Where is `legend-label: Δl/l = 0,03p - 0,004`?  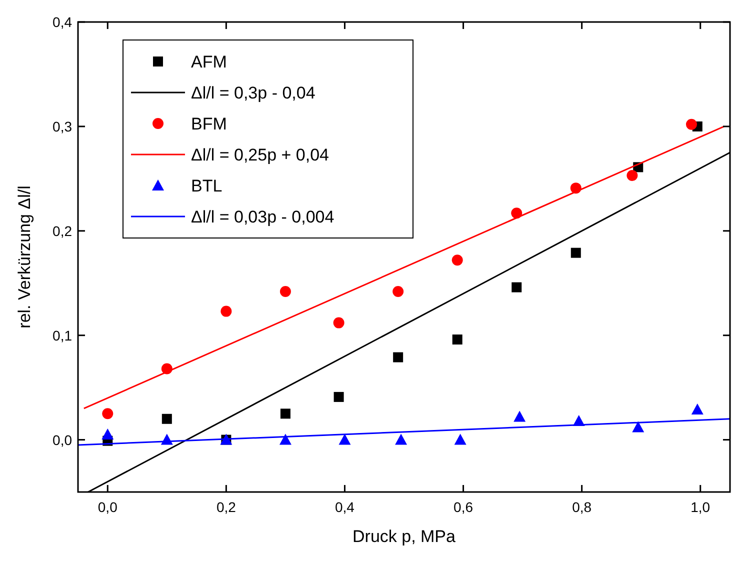 legend-label: Δl/l = 0,03p - 0,004 is located at coordinates (262, 217).